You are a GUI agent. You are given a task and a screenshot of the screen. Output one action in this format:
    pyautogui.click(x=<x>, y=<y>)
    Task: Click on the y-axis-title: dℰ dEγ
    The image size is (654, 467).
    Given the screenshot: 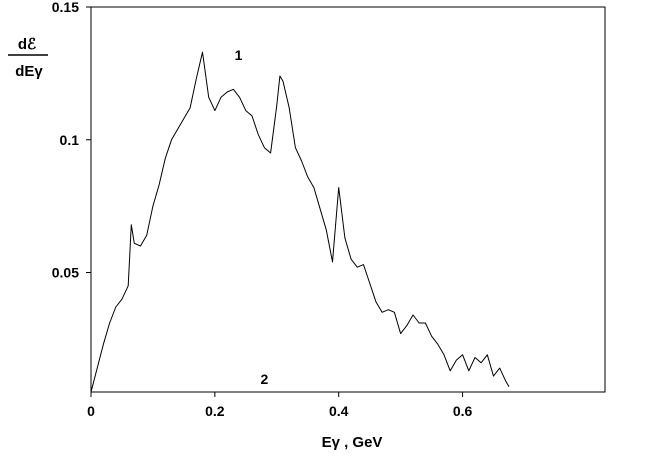 What is the action you would take?
    pyautogui.click(x=28, y=58)
    